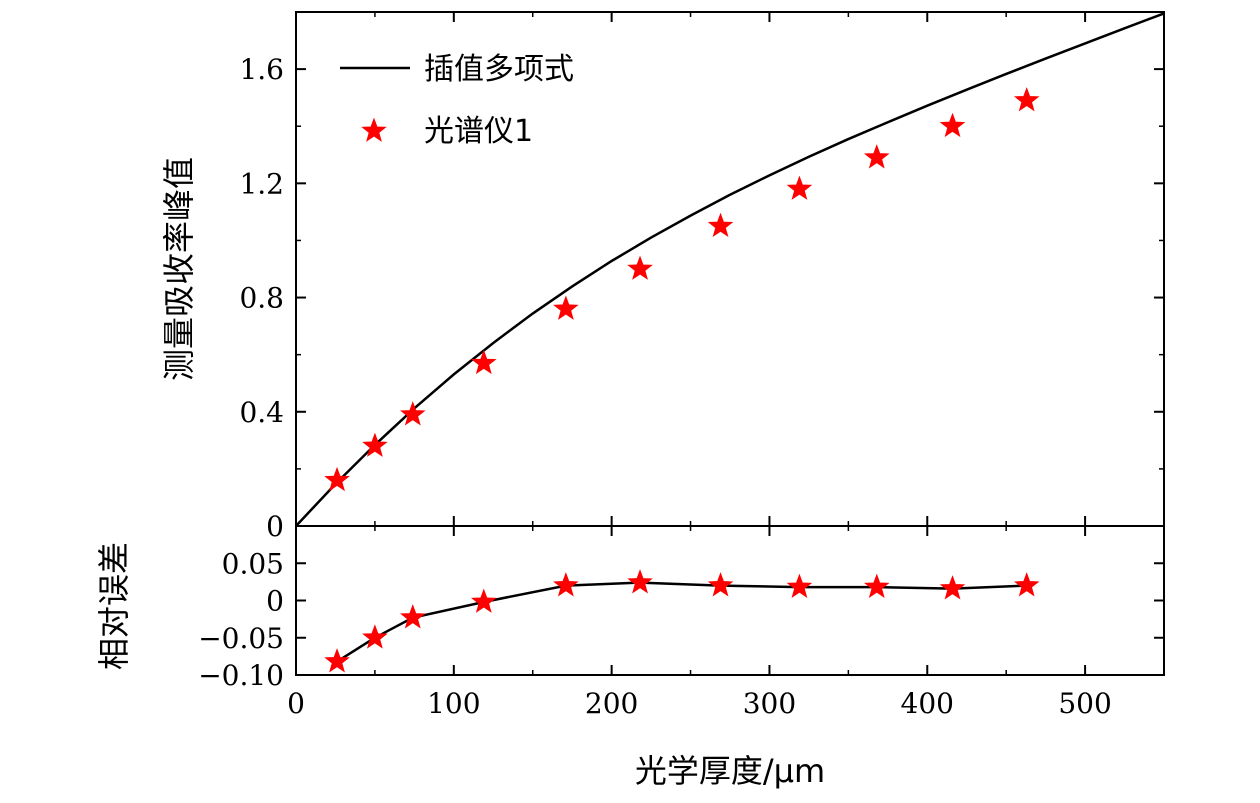 The height and width of the screenshot is (803, 1260). I want to click on legend-star-swatch, so click(374, 129).